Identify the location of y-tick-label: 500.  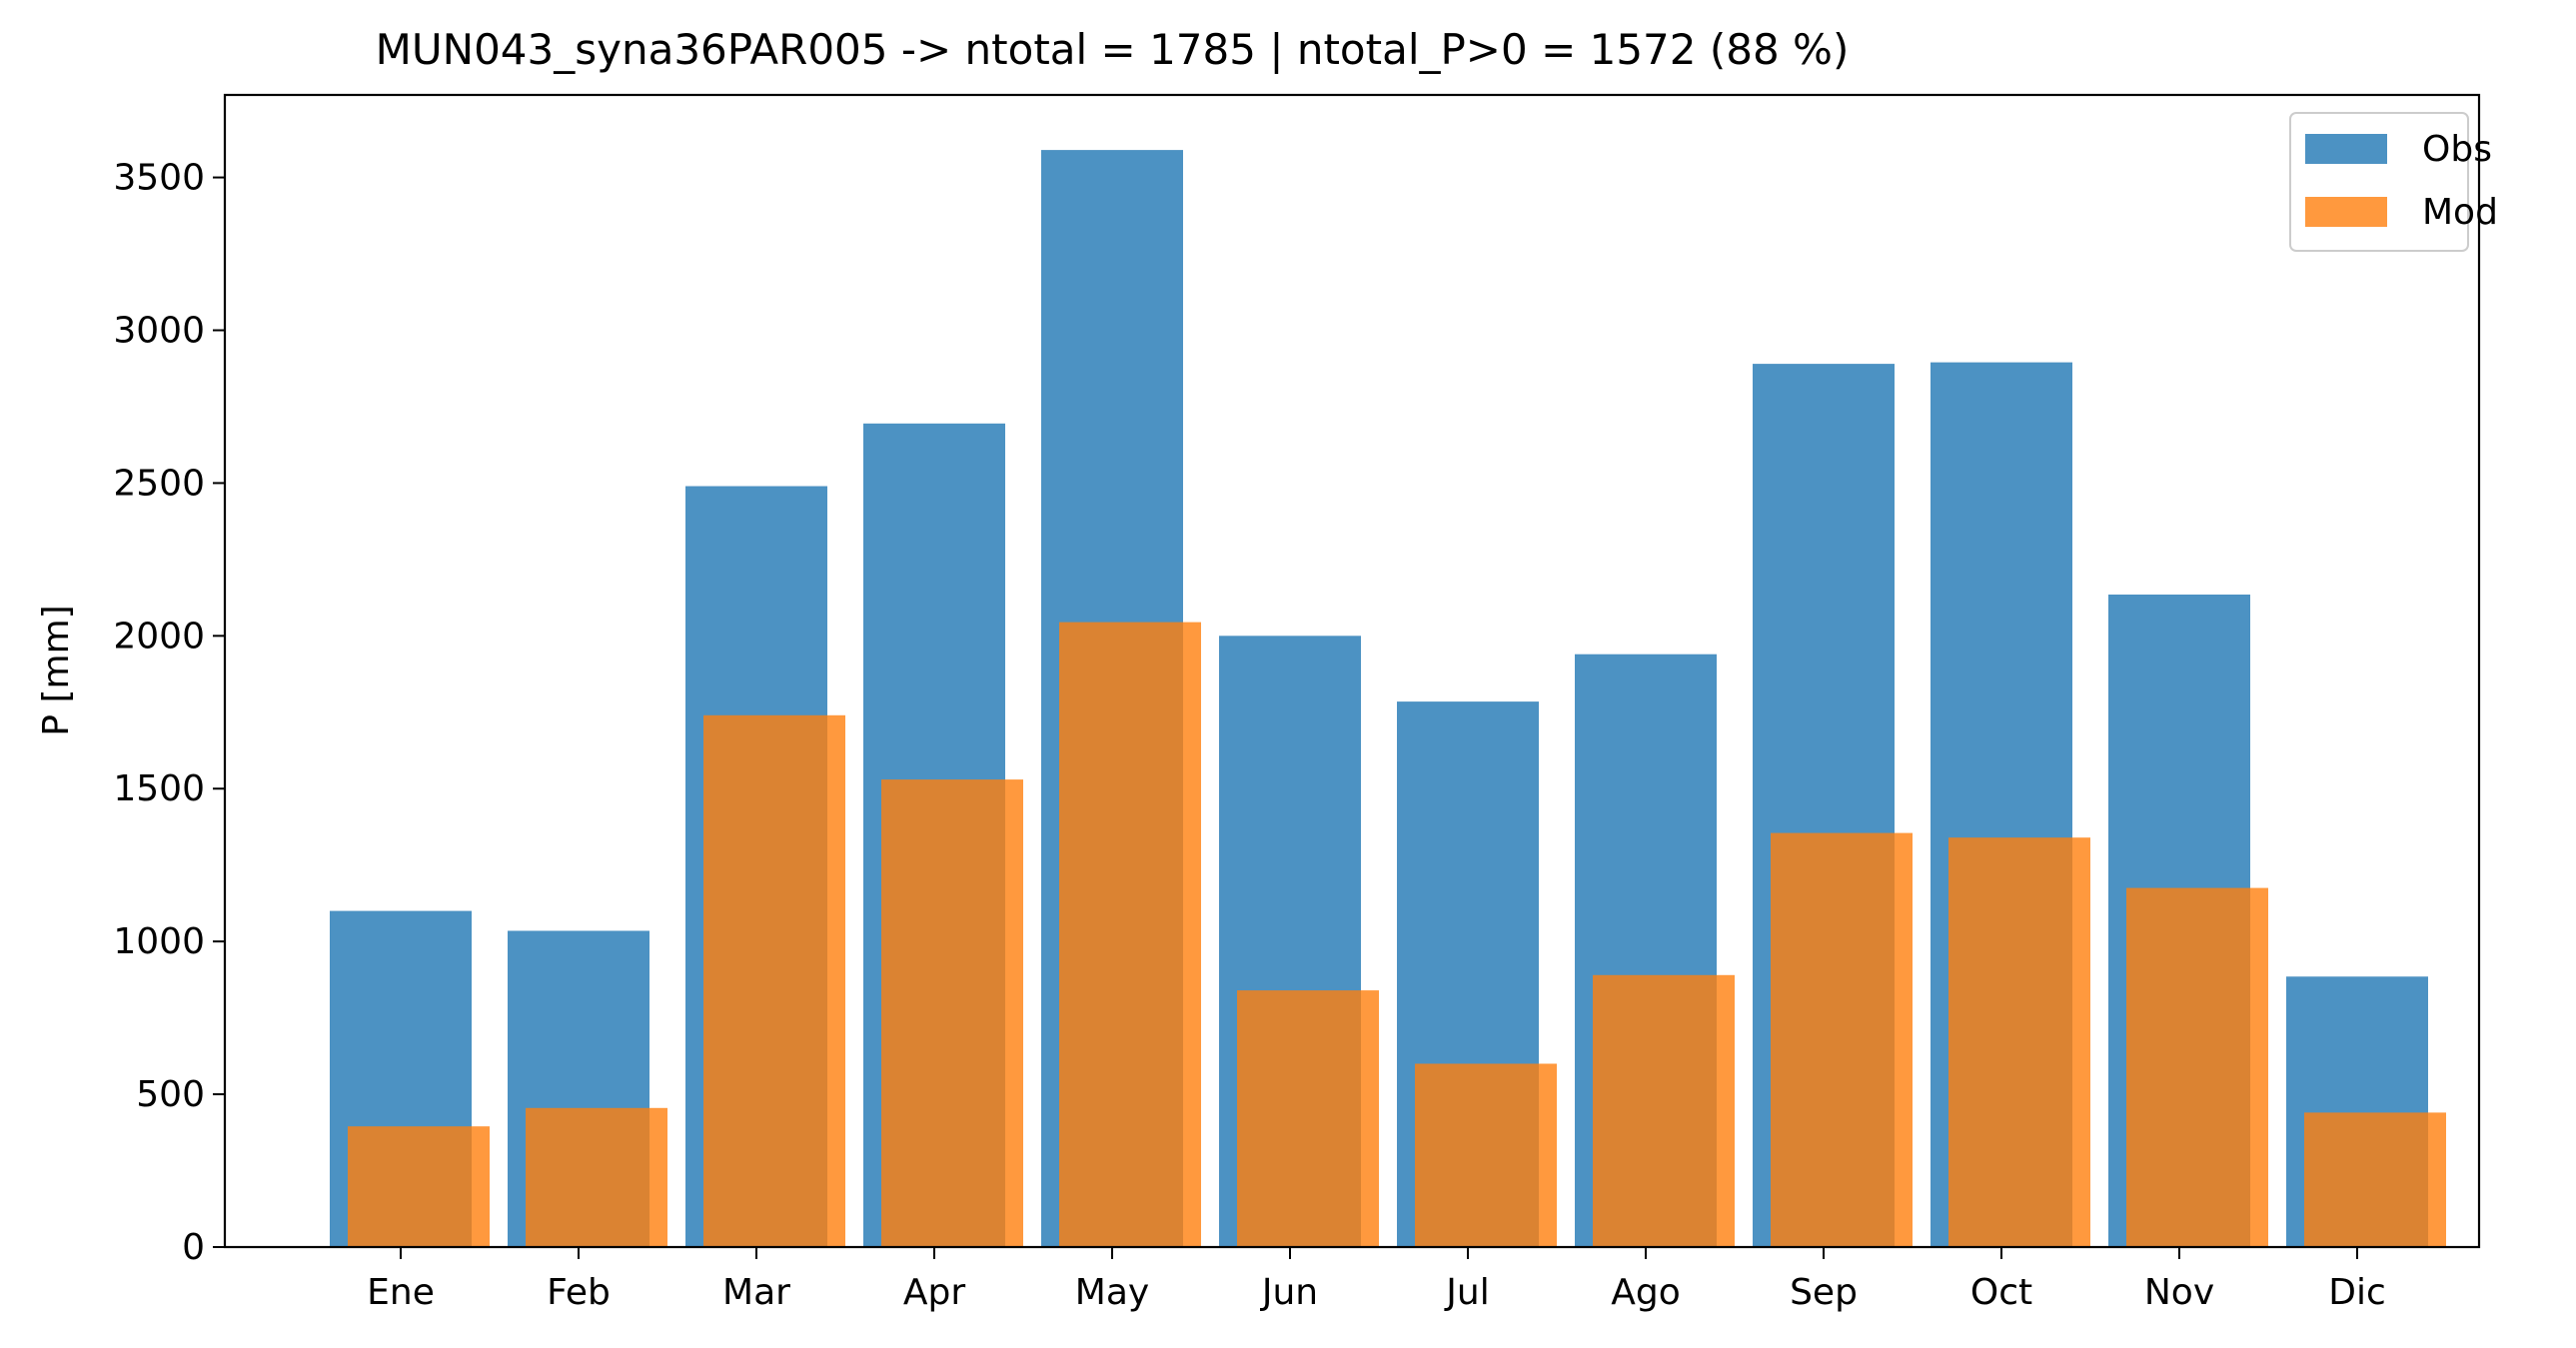
(170, 1094).